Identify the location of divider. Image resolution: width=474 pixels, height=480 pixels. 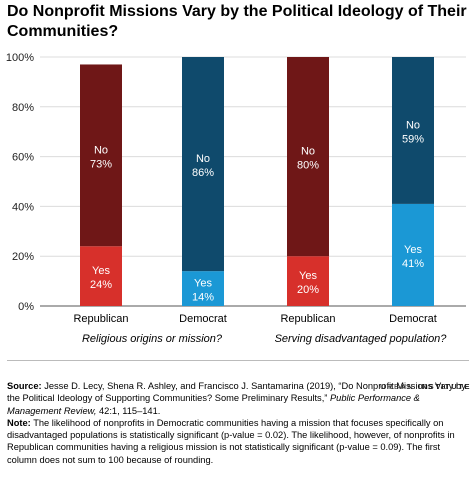
(238, 360).